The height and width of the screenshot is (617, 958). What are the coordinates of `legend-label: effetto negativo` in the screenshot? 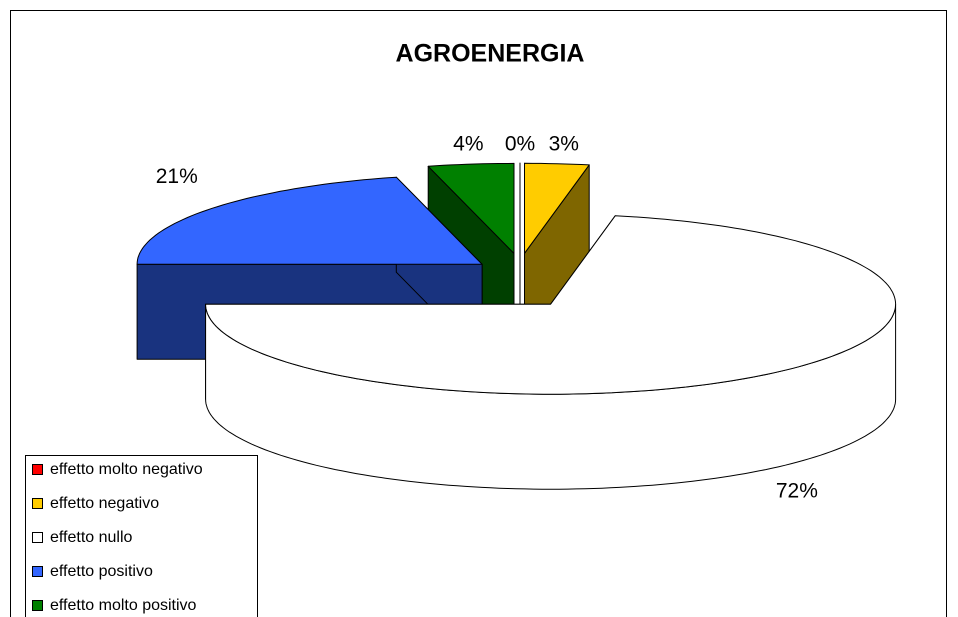 It's located at (104, 503).